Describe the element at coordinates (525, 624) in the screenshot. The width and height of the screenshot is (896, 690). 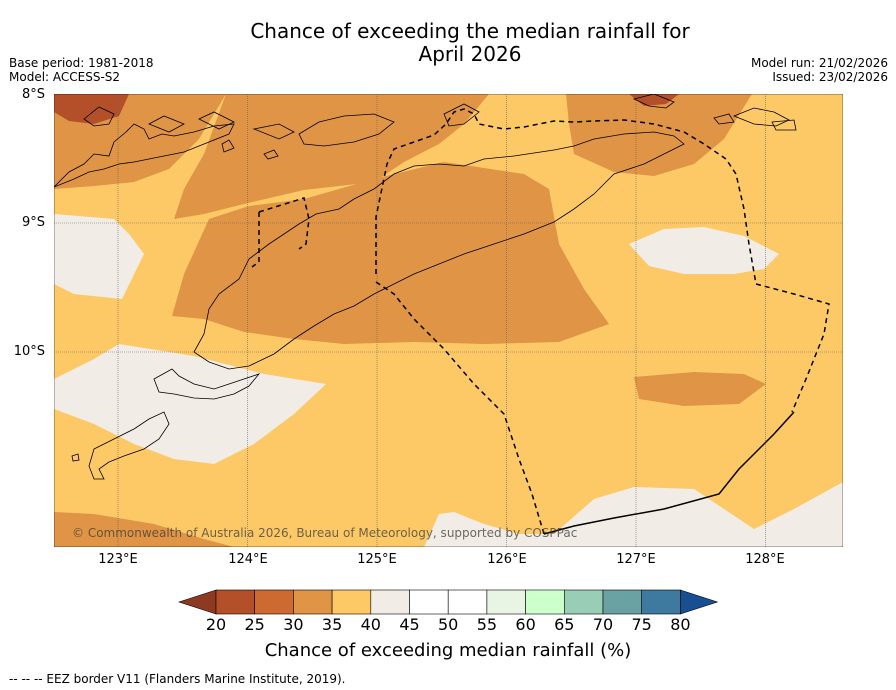
I see `colorbar-tick-label: 60` at that location.